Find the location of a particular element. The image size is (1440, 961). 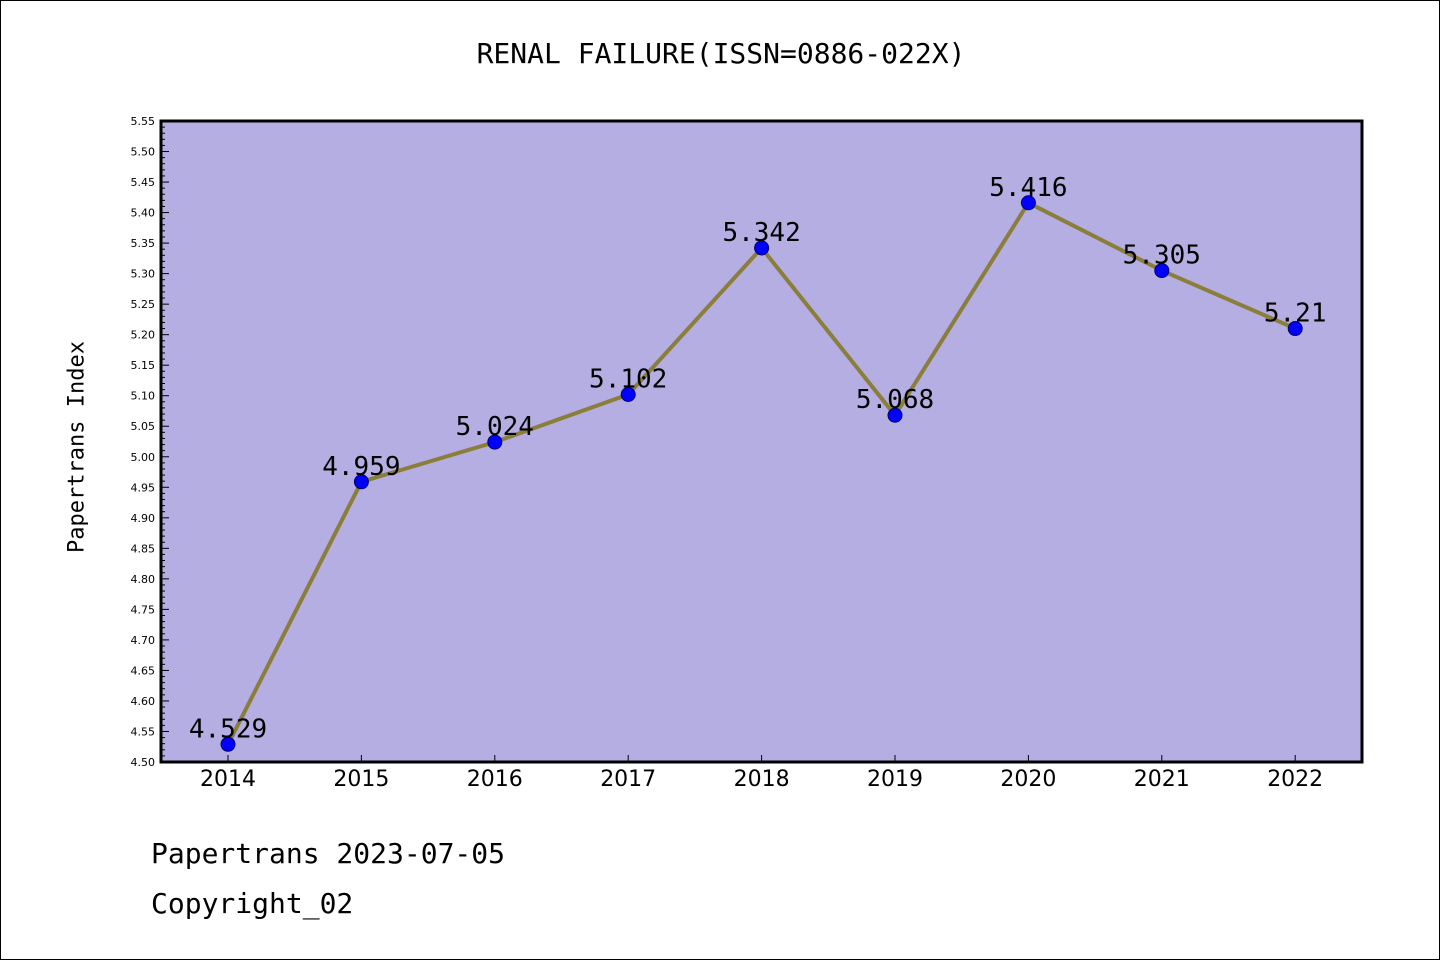

x-tick-label: 2021 is located at coordinates (1162, 779).